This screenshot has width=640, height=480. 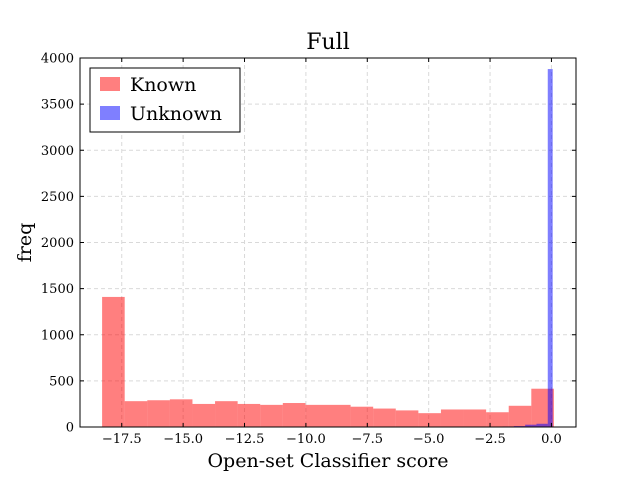 I want to click on legend-swatch-known, so click(x=110, y=84).